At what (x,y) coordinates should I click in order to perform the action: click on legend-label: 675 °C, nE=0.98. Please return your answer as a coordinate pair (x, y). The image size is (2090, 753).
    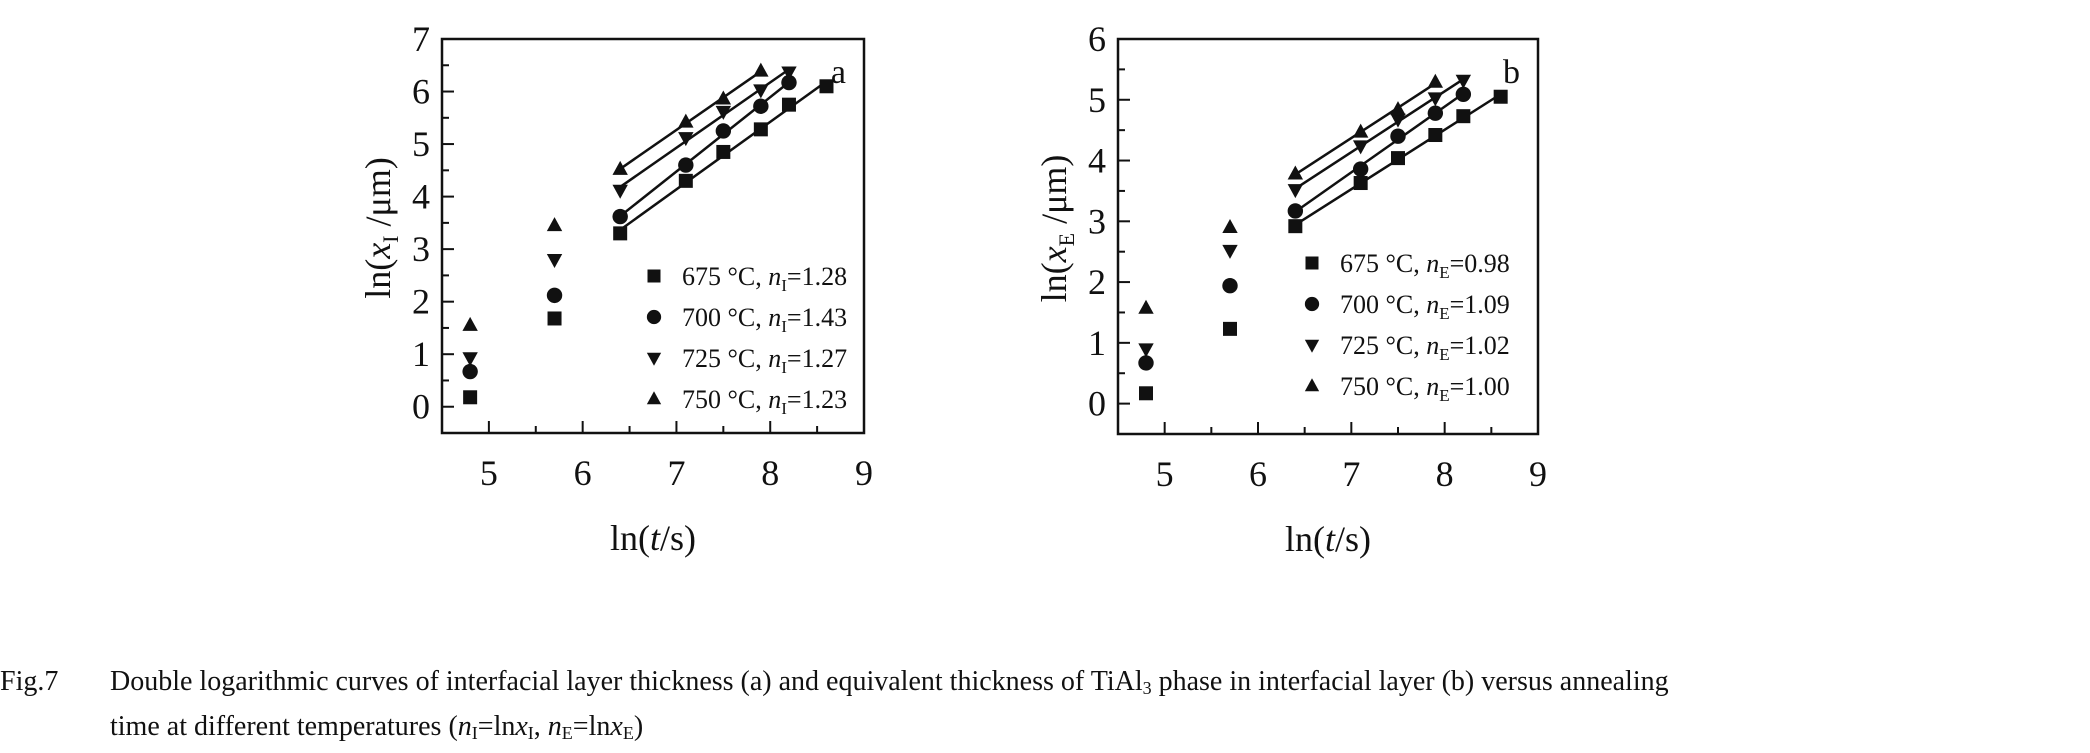
    Looking at the image, I should click on (1425, 265).